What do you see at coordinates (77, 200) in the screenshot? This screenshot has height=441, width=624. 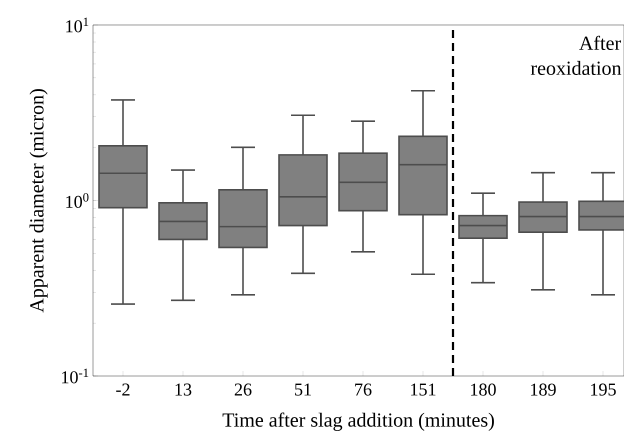 I see `y-tick-label: 10$^{0}$` at bounding box center [77, 200].